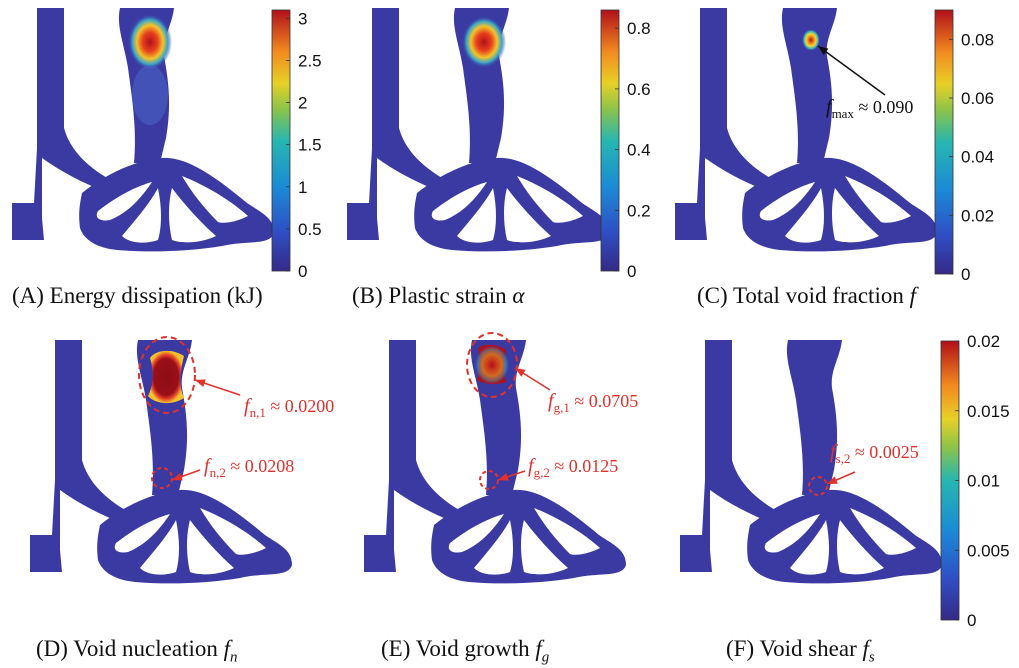 The height and width of the screenshot is (668, 1019). What do you see at coordinates (811, 40) in the screenshot?
I see `hotspot-c-neck` at bounding box center [811, 40].